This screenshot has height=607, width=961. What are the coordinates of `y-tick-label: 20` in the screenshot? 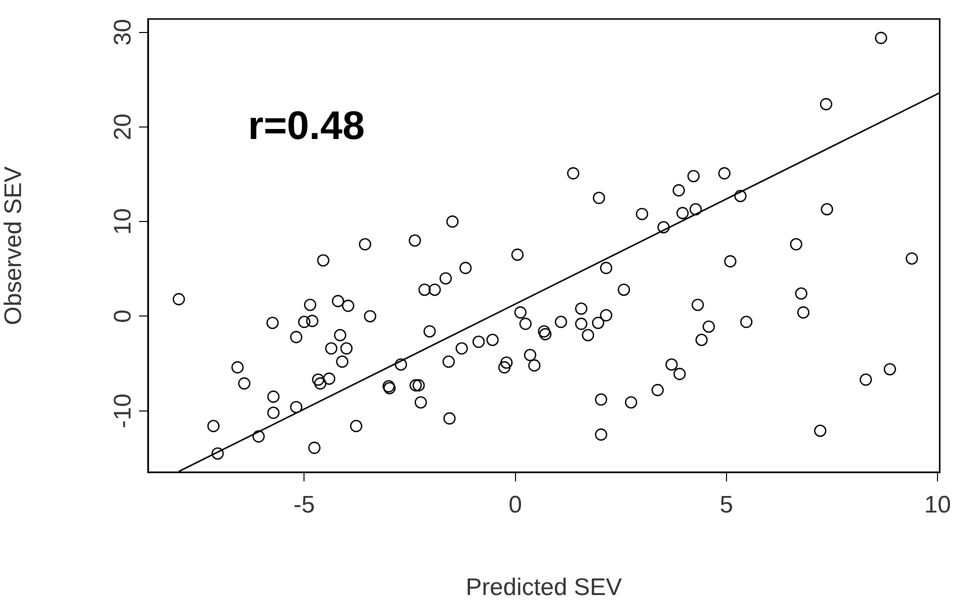 It's located at (123, 127).